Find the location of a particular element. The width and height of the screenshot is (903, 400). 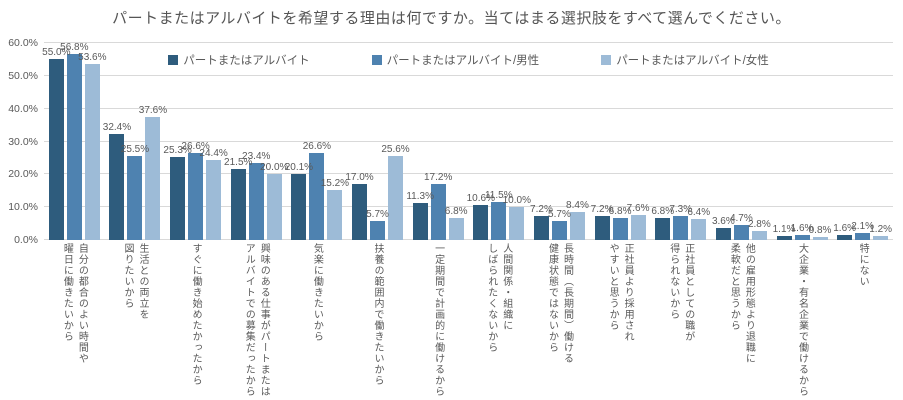

y-tick-label: 50.0% is located at coordinates (23, 75).